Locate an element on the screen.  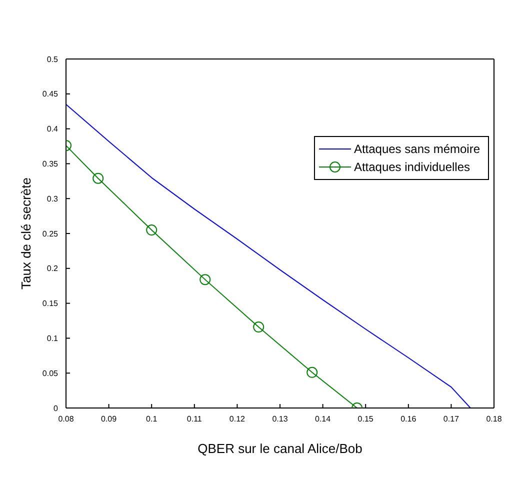
x-tick-label: 0.14 is located at coordinates (323, 419).